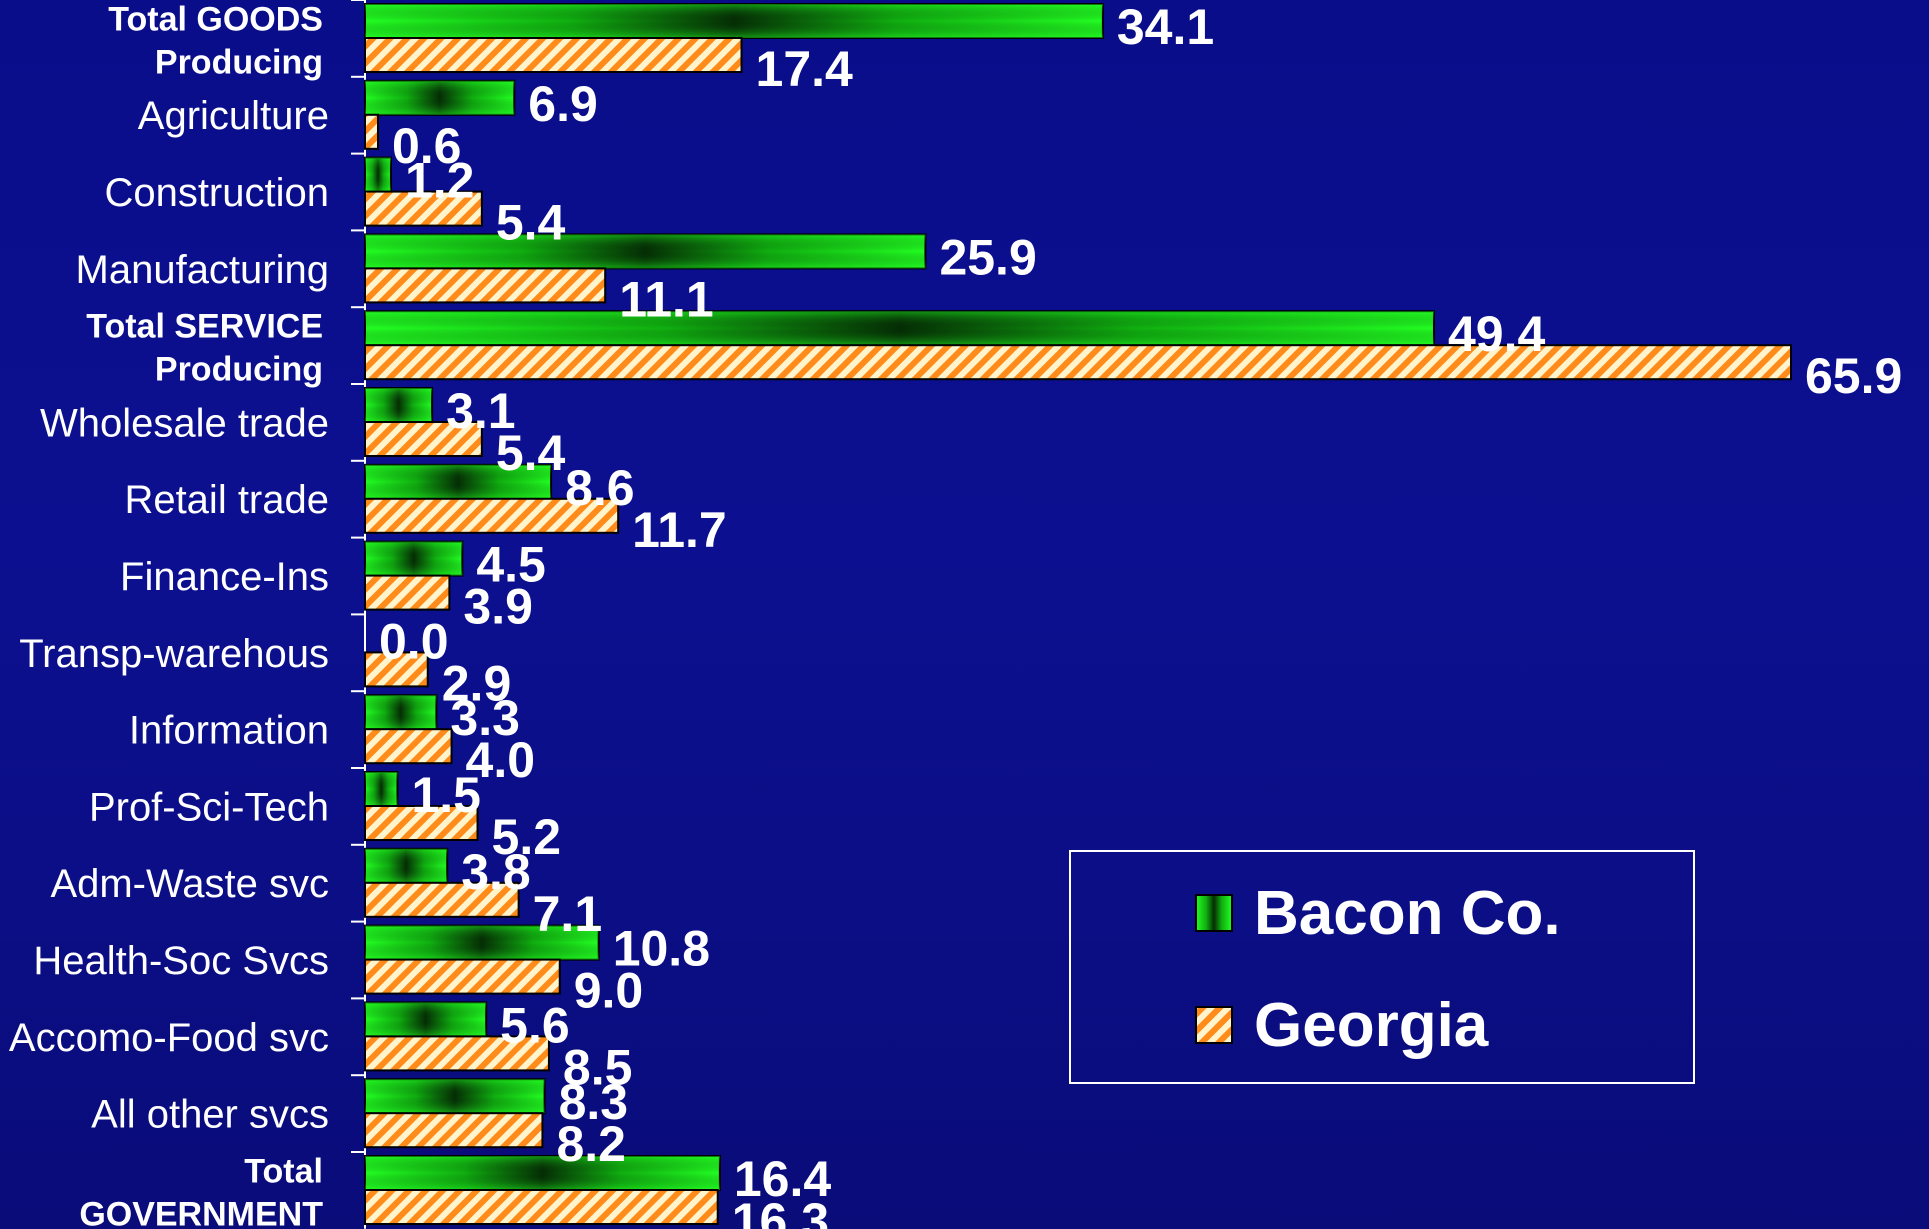  What do you see at coordinates (201, 1212) in the screenshot?
I see `category-label: GOVERNMENT` at bounding box center [201, 1212].